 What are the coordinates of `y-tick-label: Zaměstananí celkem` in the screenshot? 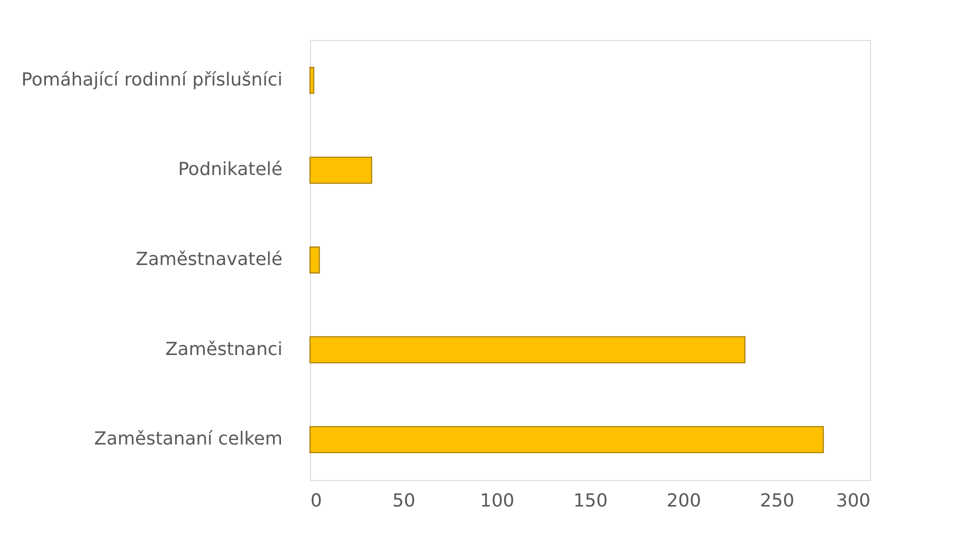 It's located at (188, 439).